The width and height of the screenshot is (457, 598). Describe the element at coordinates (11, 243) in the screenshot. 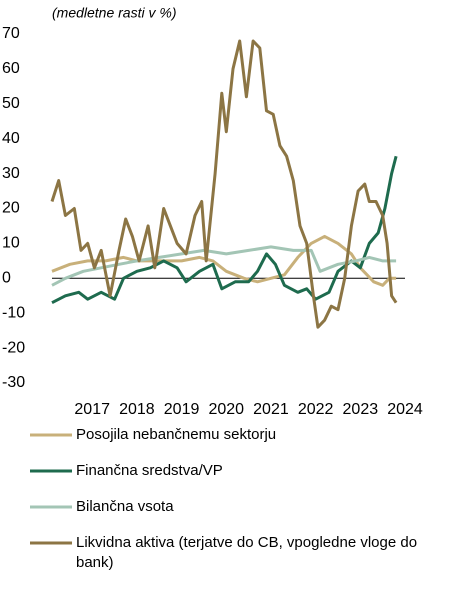

I see `y-tick-label: 10` at that location.